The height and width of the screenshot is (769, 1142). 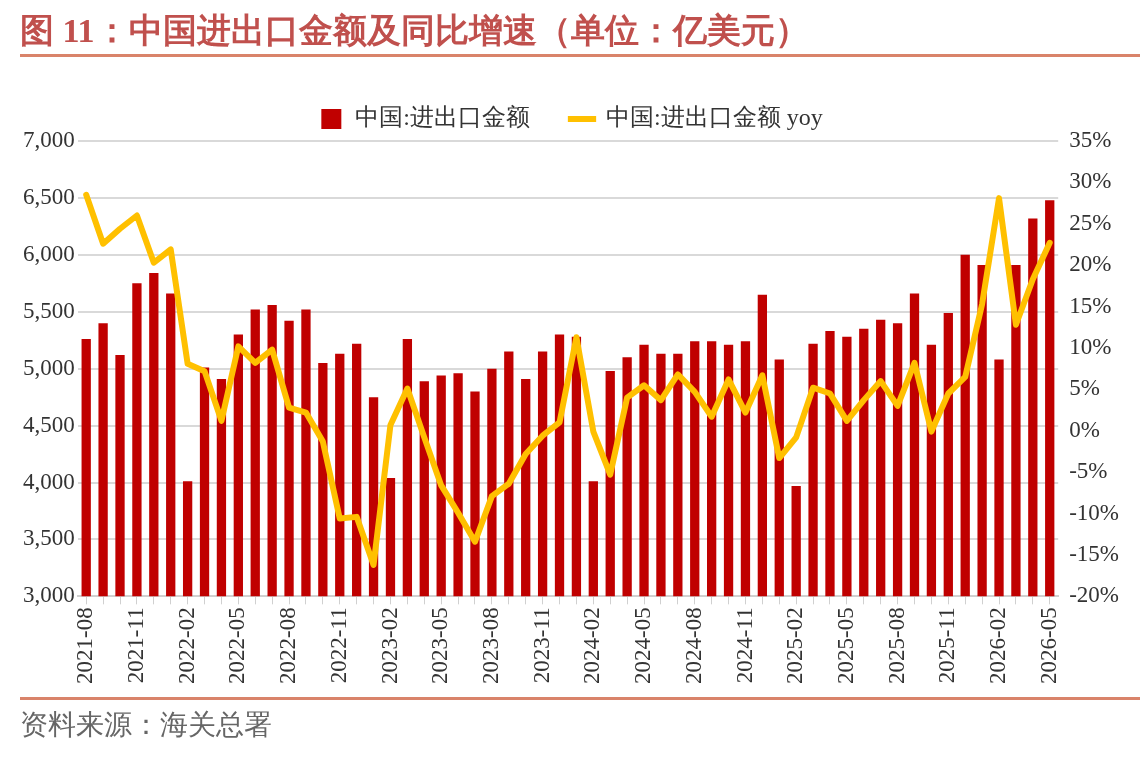 I want to click on x-tick-label: 2026-02, so click(x=998, y=646).